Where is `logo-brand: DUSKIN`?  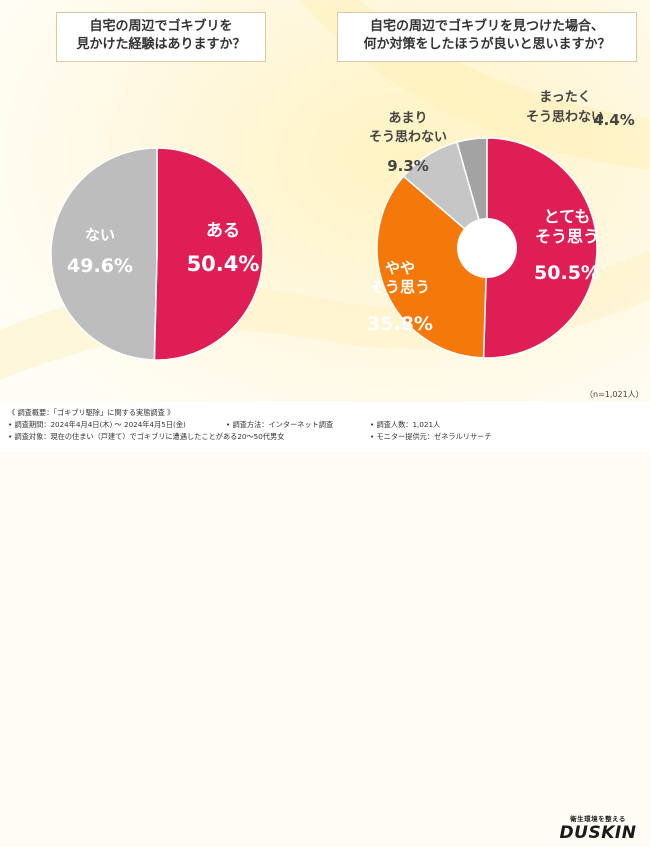 logo-brand: DUSKIN is located at coordinates (598, 833).